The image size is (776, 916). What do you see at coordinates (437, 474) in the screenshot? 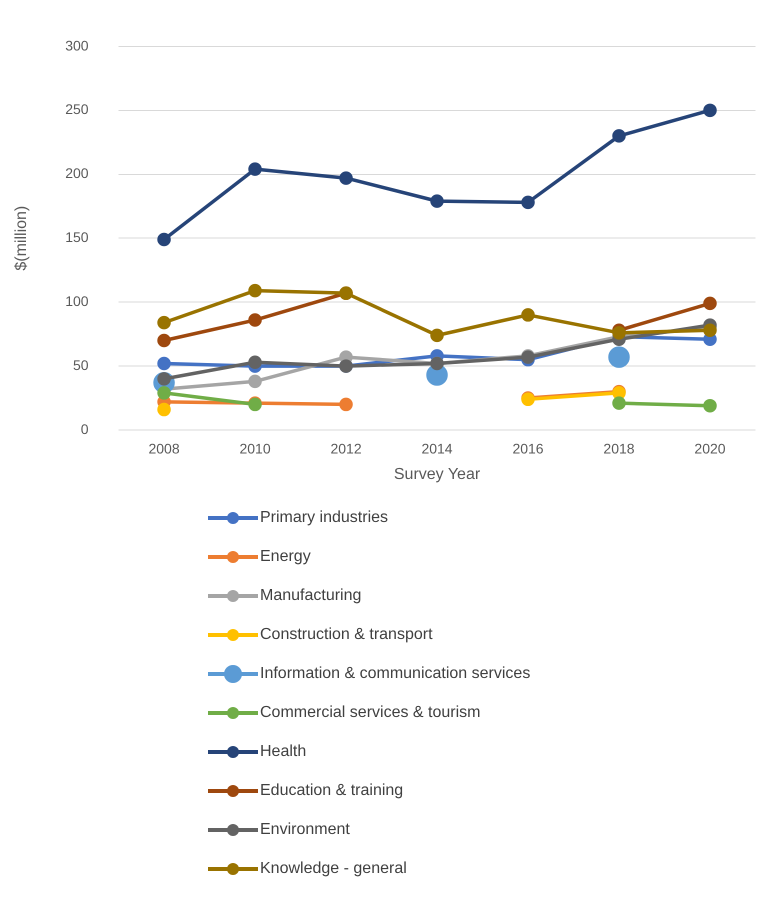
I see `x-axis-title: Survey Year` at bounding box center [437, 474].